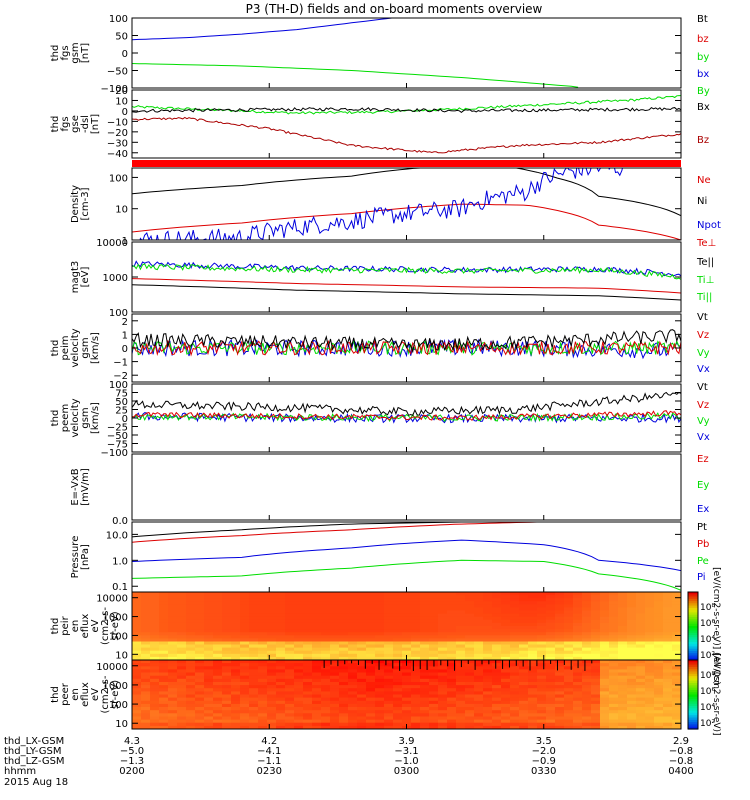 The width and height of the screenshot is (750, 800). What do you see at coordinates (75, 277) in the screenshot?
I see `mom_temp-ylabel-line: magt3` at bounding box center [75, 277].